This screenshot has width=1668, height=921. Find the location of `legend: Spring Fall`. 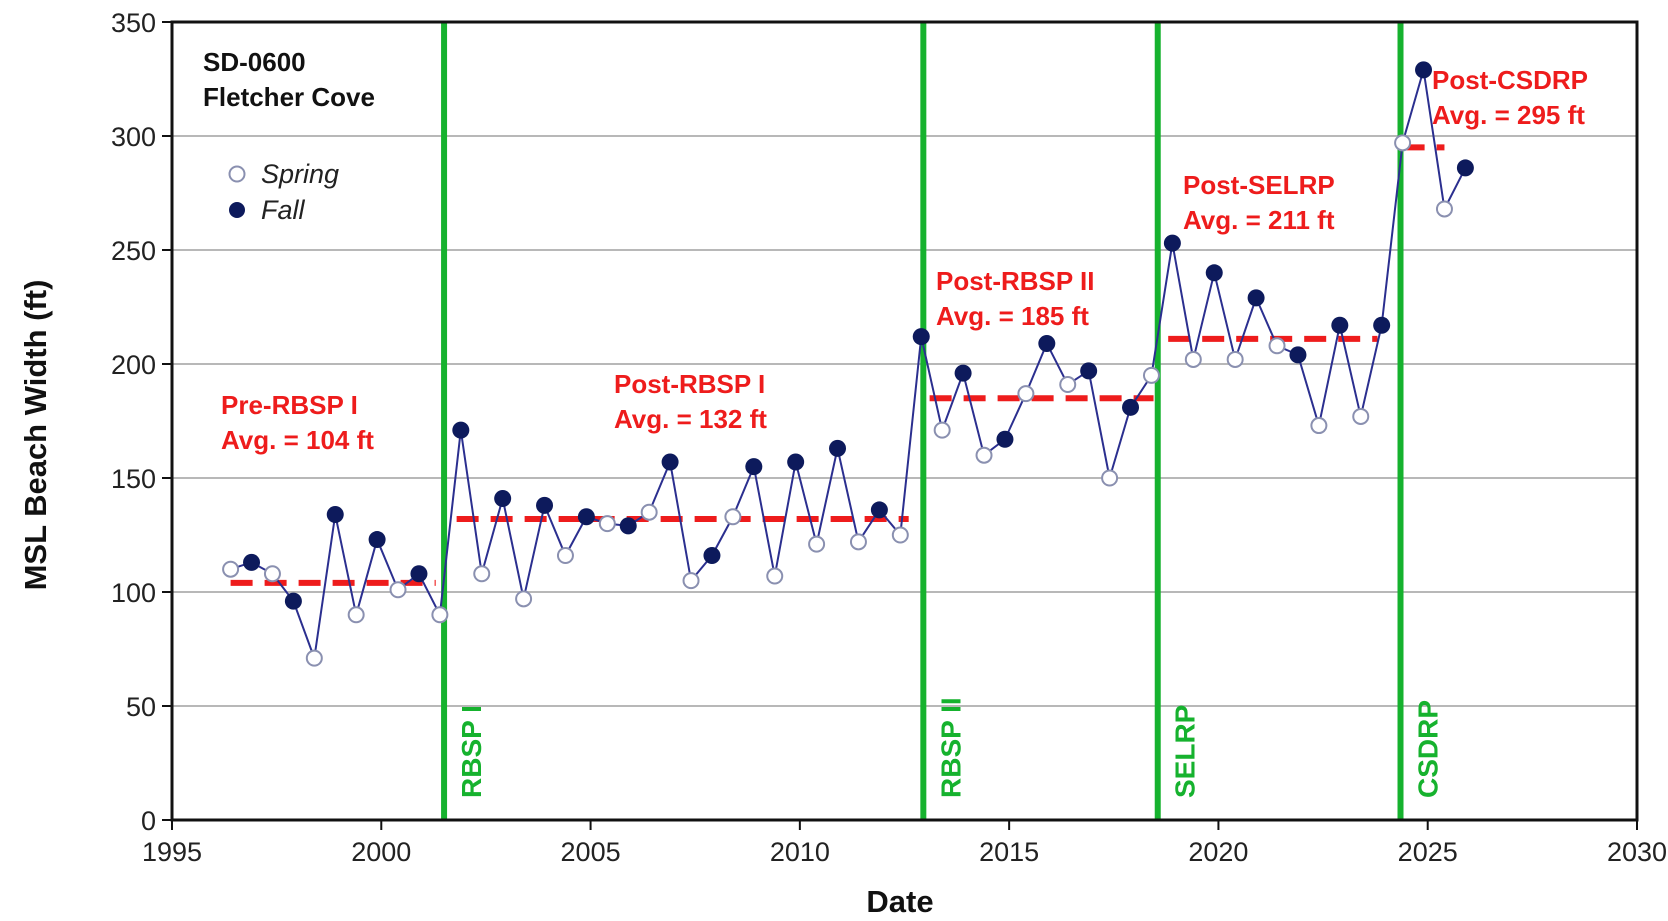

legend: Spring Fall is located at coordinates (283, 192).